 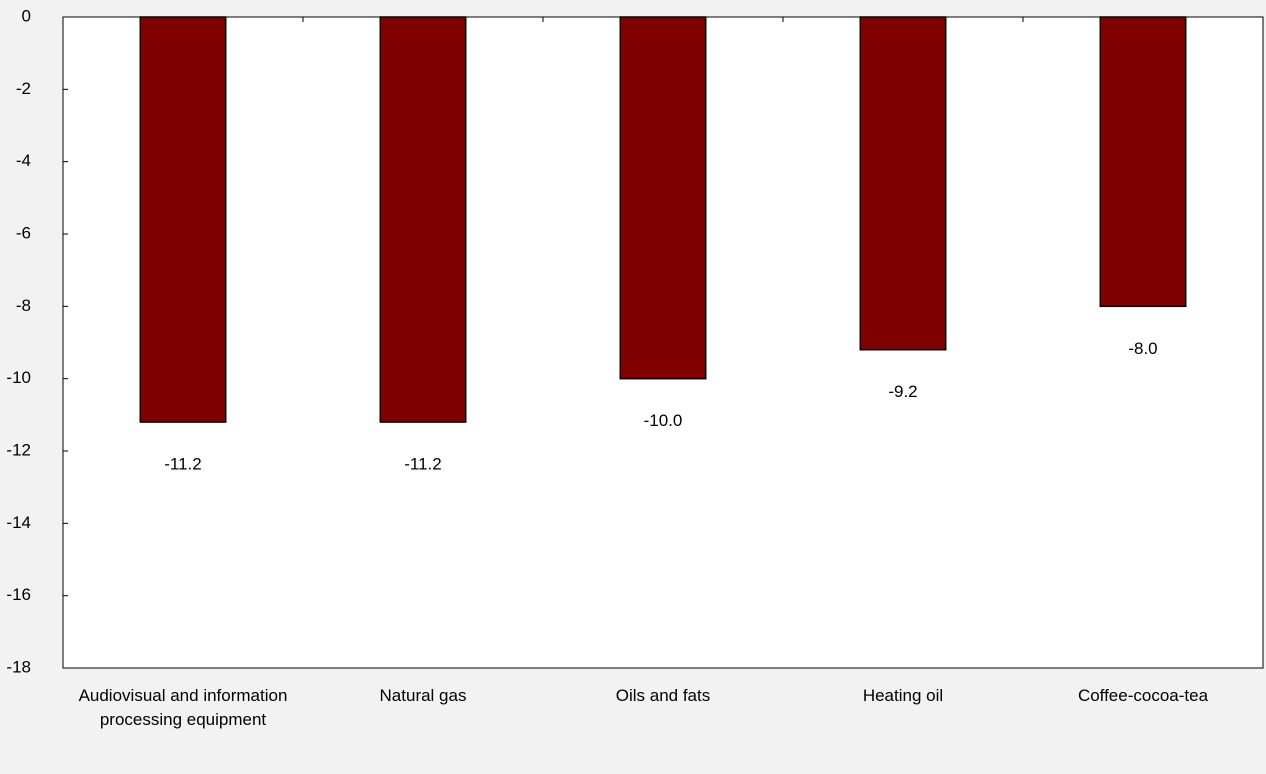 I want to click on y-tick-label: -14, so click(x=18, y=522).